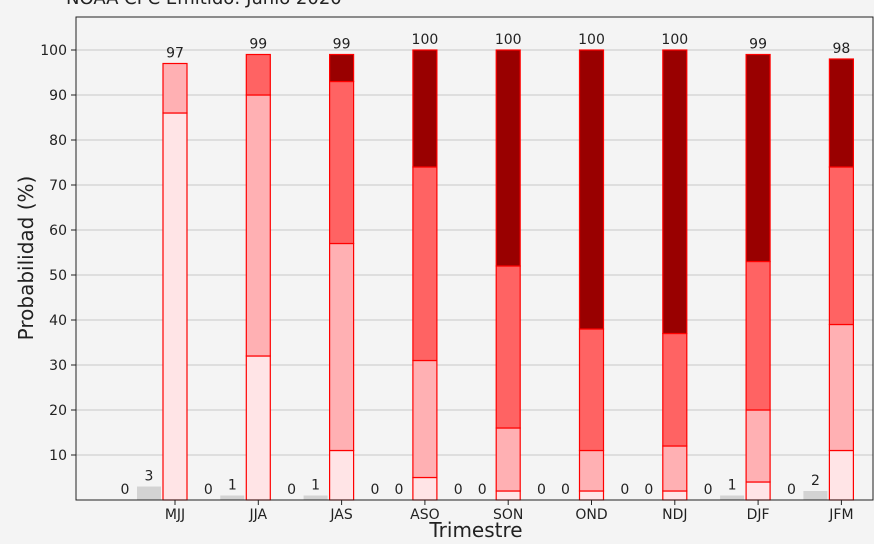 Image resolution: width=874 pixels, height=544 pixels. Describe the element at coordinates (58, 321) in the screenshot. I see `y-tick-label: 40` at that location.